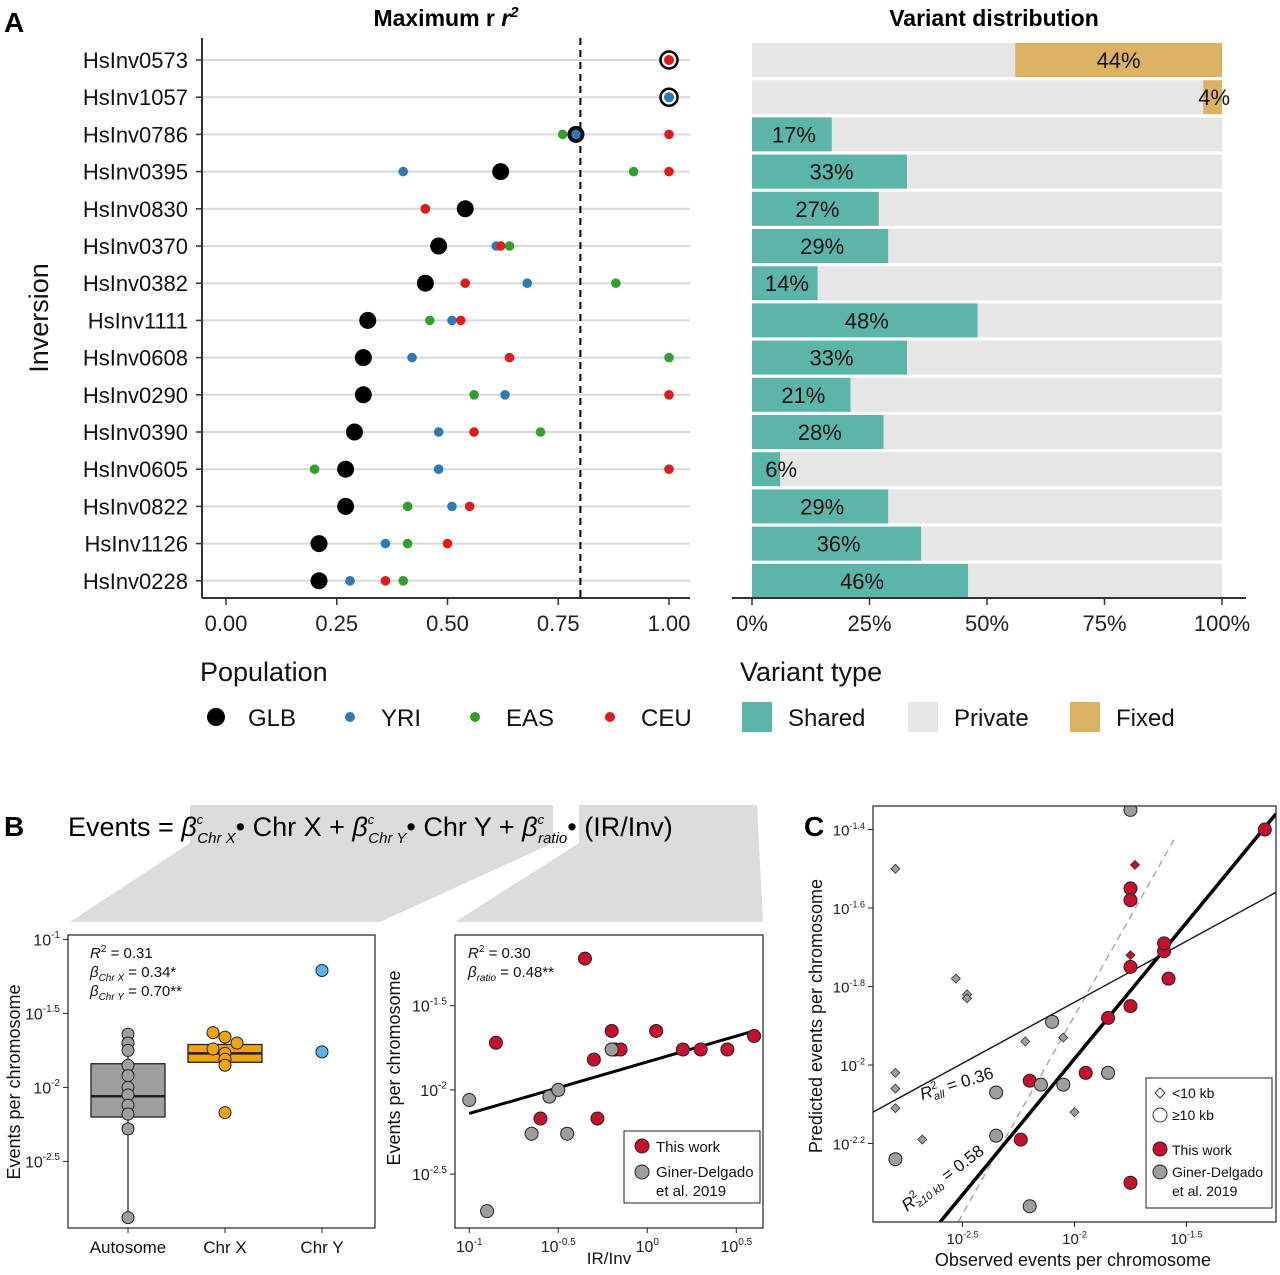 The image size is (1280, 1275). What do you see at coordinates (1073, 1260) in the screenshot?
I see `x-axis-title: Observed events per chromosome` at bounding box center [1073, 1260].